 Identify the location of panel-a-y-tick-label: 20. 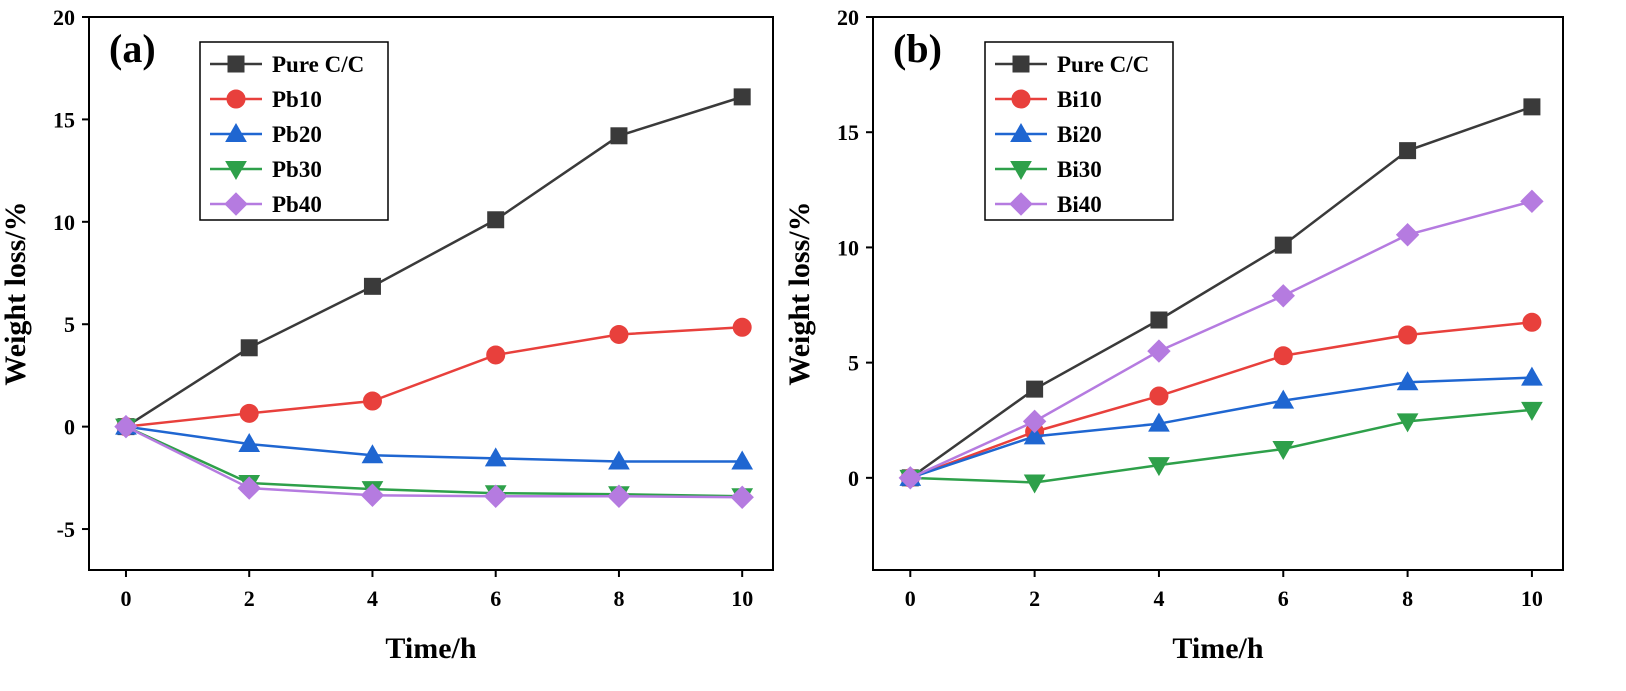
(64, 17).